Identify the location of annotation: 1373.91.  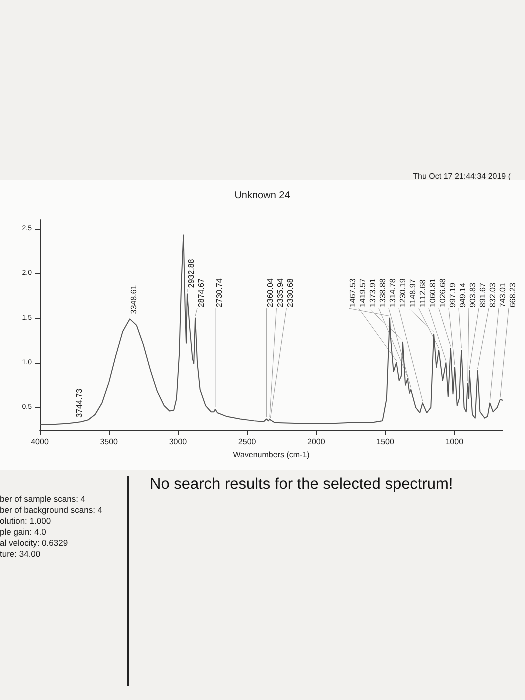
(373, 293).